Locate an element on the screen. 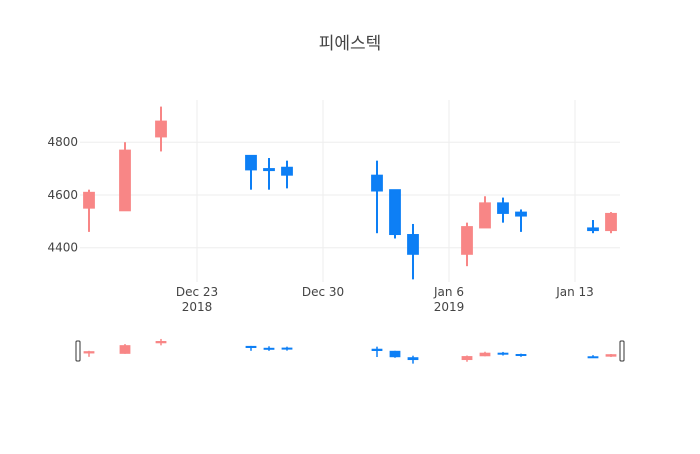 This screenshot has height=454, width=700. x-tick-sublabel: 2018 is located at coordinates (197, 307).